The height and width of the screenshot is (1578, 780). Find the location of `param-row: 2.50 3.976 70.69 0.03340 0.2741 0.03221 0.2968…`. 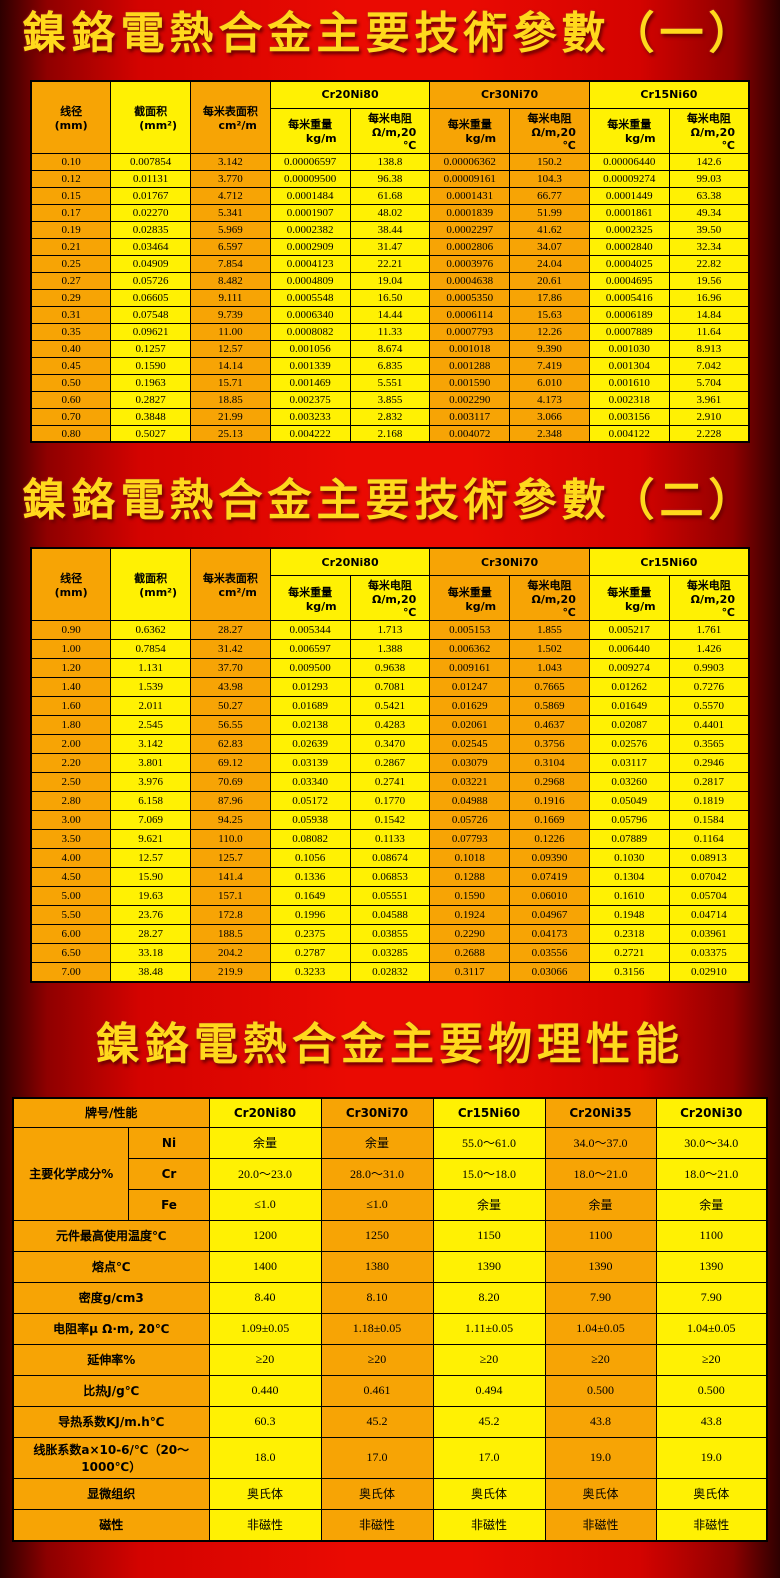

param-row: 2.50 3.976 70.69 0.03340 0.2741 0.03221 0.2968… is located at coordinates (390, 782).